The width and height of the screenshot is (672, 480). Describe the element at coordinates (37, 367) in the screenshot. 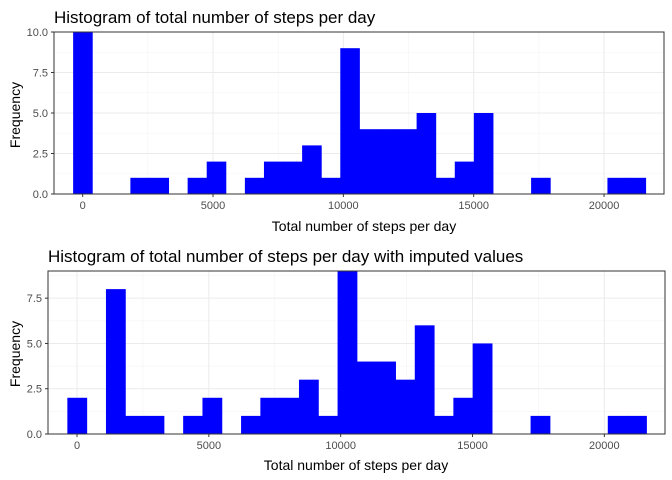

I see `y-axis-ticks: 0.0 2.5 5.0 7.5` at that location.